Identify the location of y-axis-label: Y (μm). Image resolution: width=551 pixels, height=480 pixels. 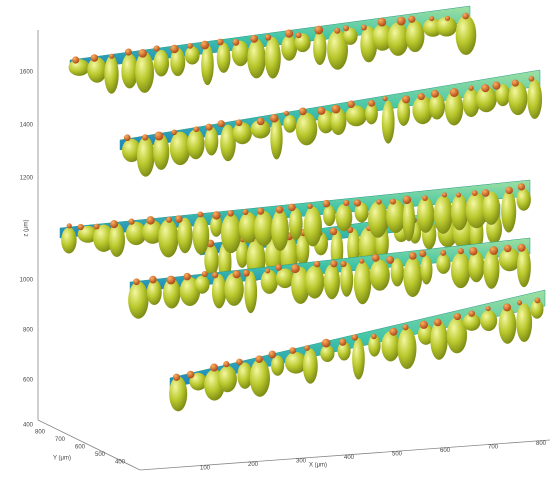
(62, 459).